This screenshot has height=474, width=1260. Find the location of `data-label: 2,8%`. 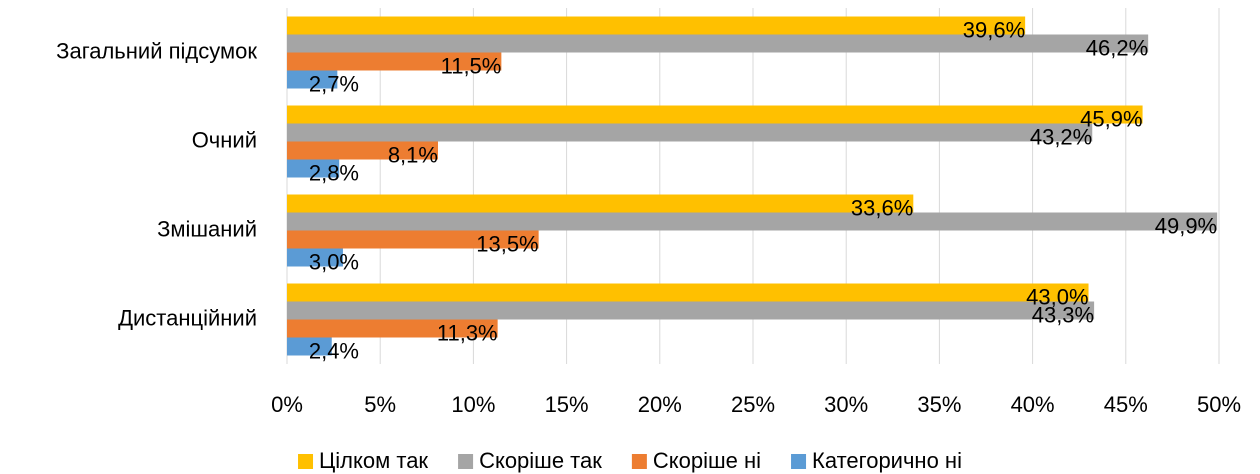

data-label: 2,8% is located at coordinates (334, 172).